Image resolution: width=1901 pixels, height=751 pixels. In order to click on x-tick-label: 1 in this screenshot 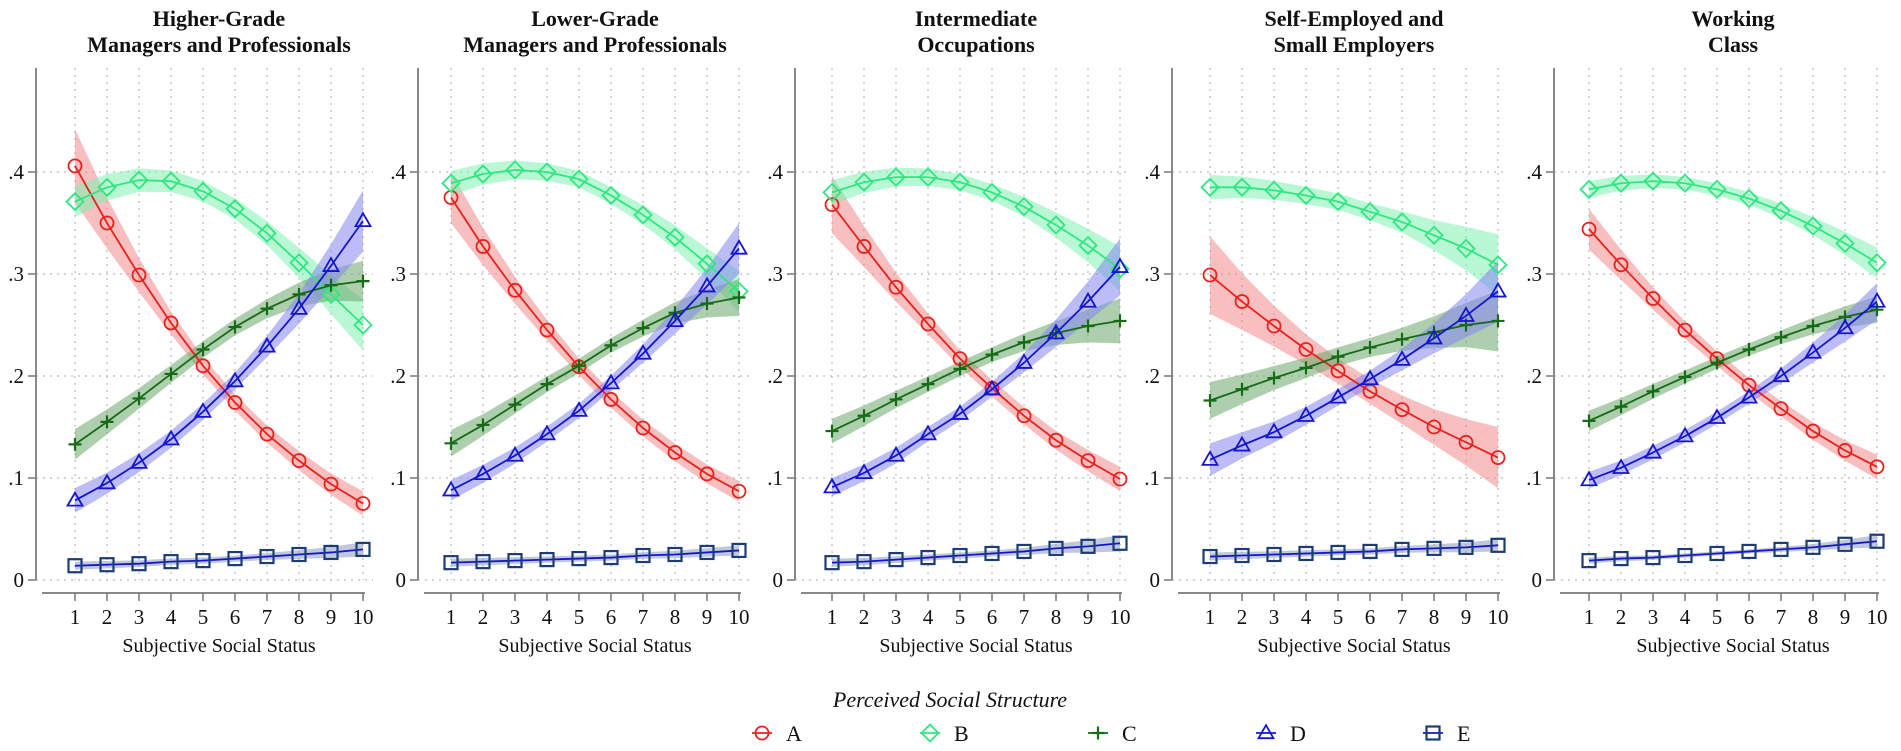, I will do `click(1210, 617)`.